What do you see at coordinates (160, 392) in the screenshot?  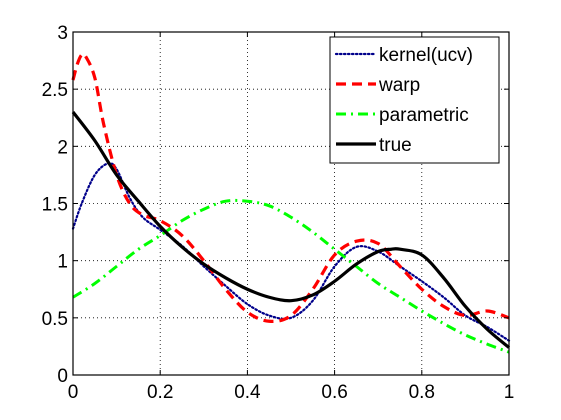 I see `x-tick-label: 0.2` at bounding box center [160, 392].